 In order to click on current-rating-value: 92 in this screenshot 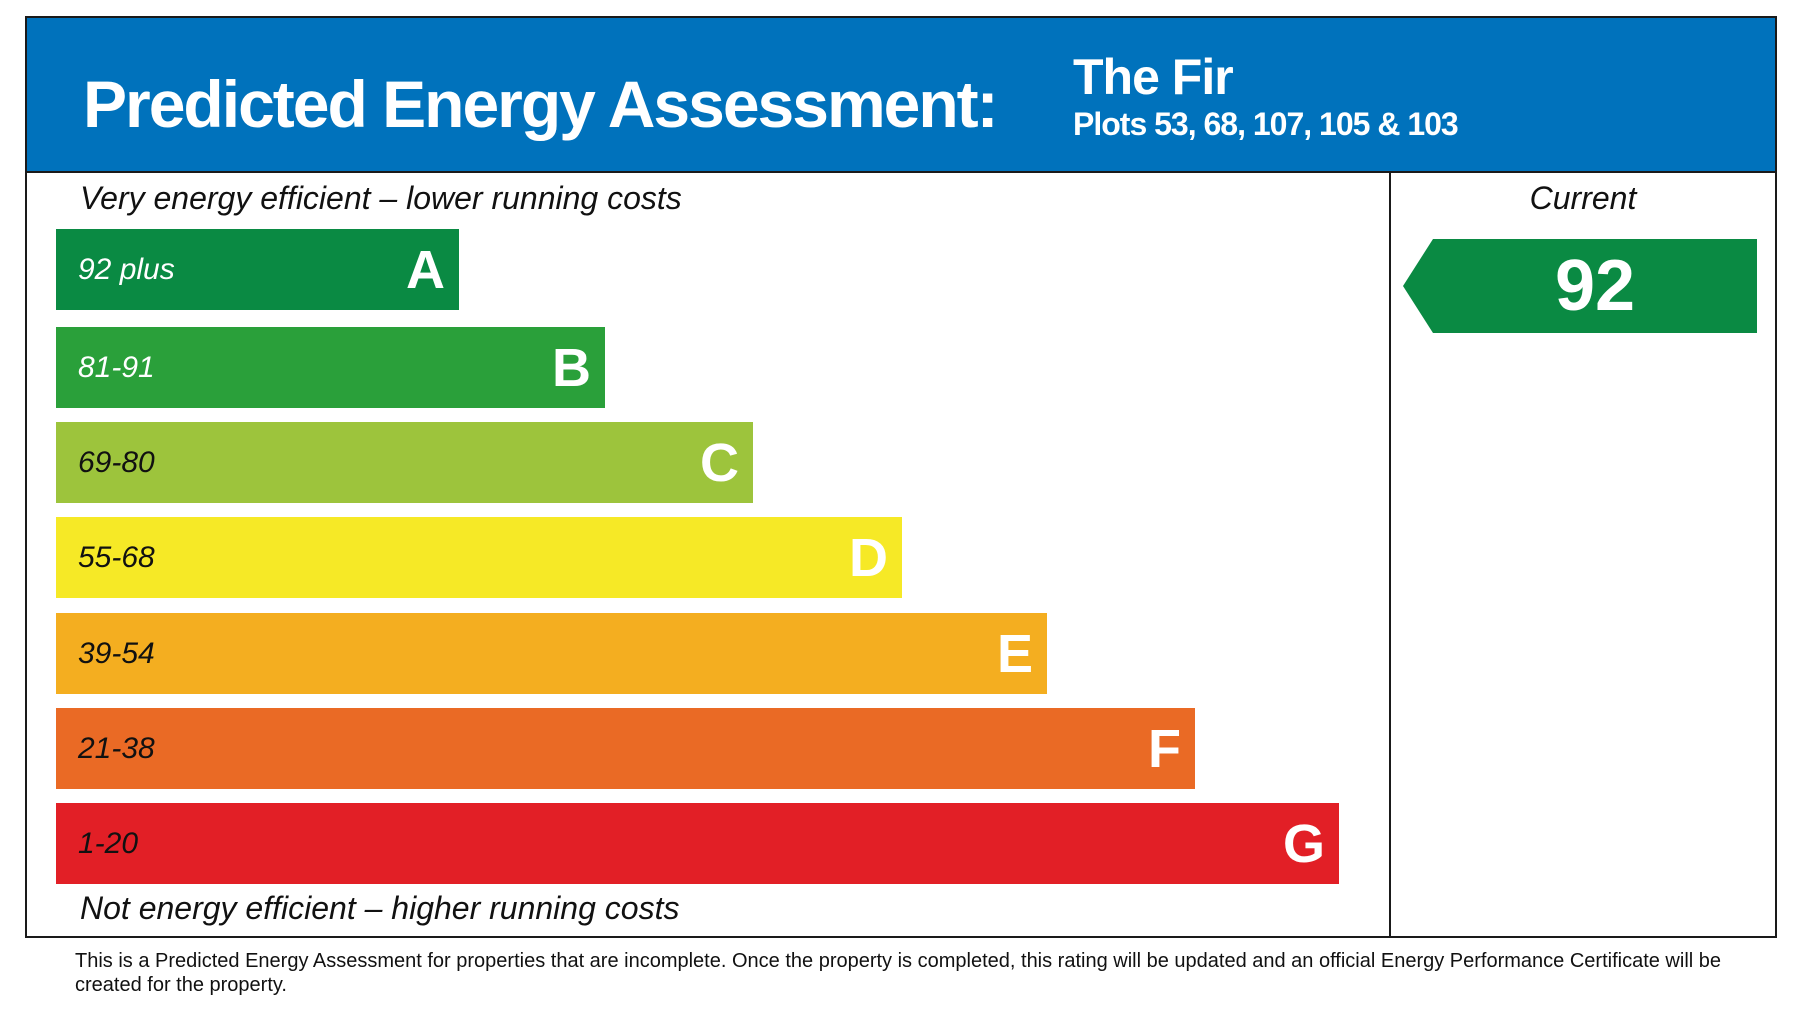, I will do `click(1595, 286)`.